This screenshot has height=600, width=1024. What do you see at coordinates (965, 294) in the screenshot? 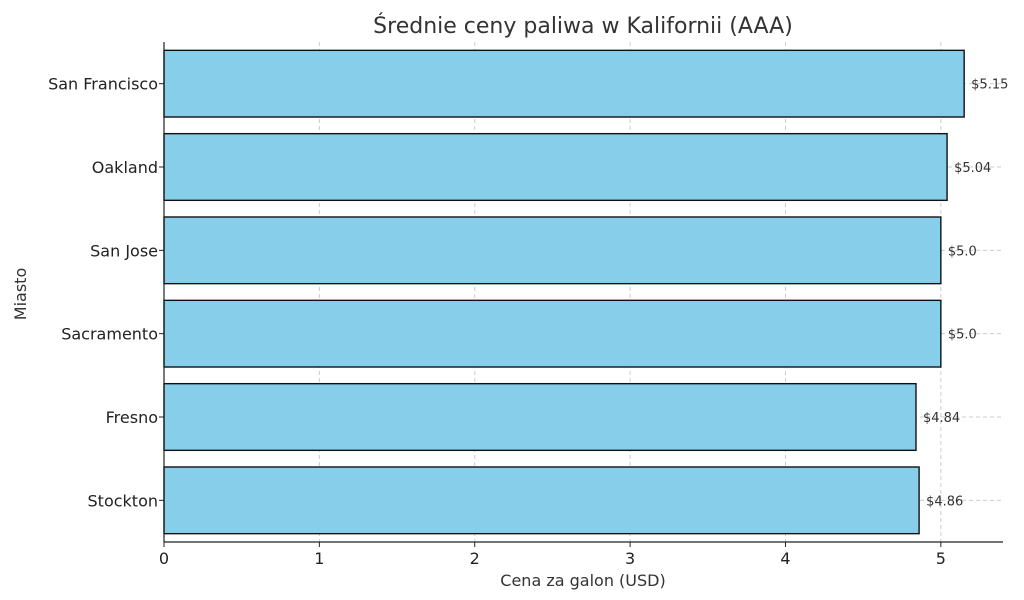
I see `data-labels: $5.15 $5.04 $5.0 $5.0 $4.84 $4.86` at bounding box center [965, 294].